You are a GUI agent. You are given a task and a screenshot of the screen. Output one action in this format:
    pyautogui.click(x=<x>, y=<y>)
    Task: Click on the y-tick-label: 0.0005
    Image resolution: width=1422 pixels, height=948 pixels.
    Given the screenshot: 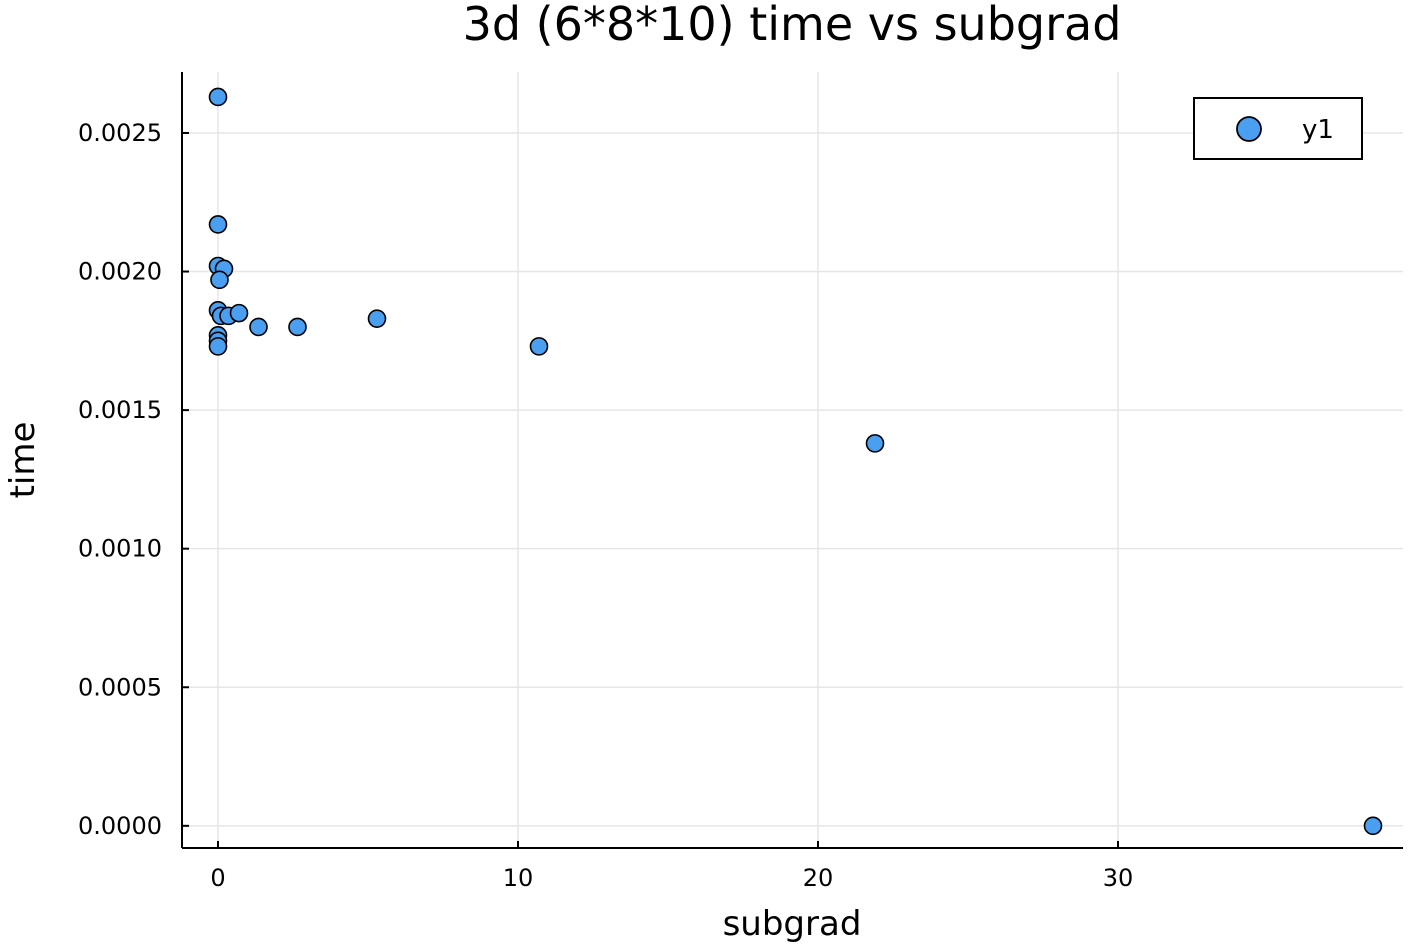 What is the action you would take?
    pyautogui.click(x=120, y=687)
    